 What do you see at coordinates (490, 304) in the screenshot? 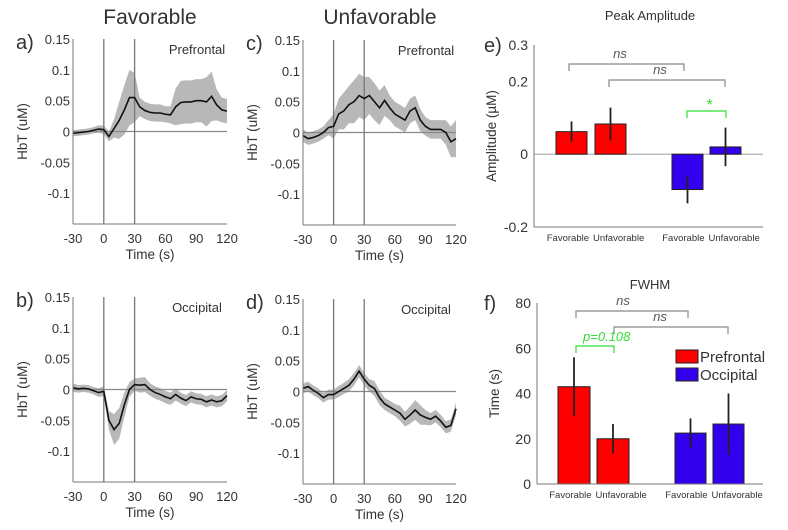
I see `panel-label: f)` at bounding box center [490, 304].